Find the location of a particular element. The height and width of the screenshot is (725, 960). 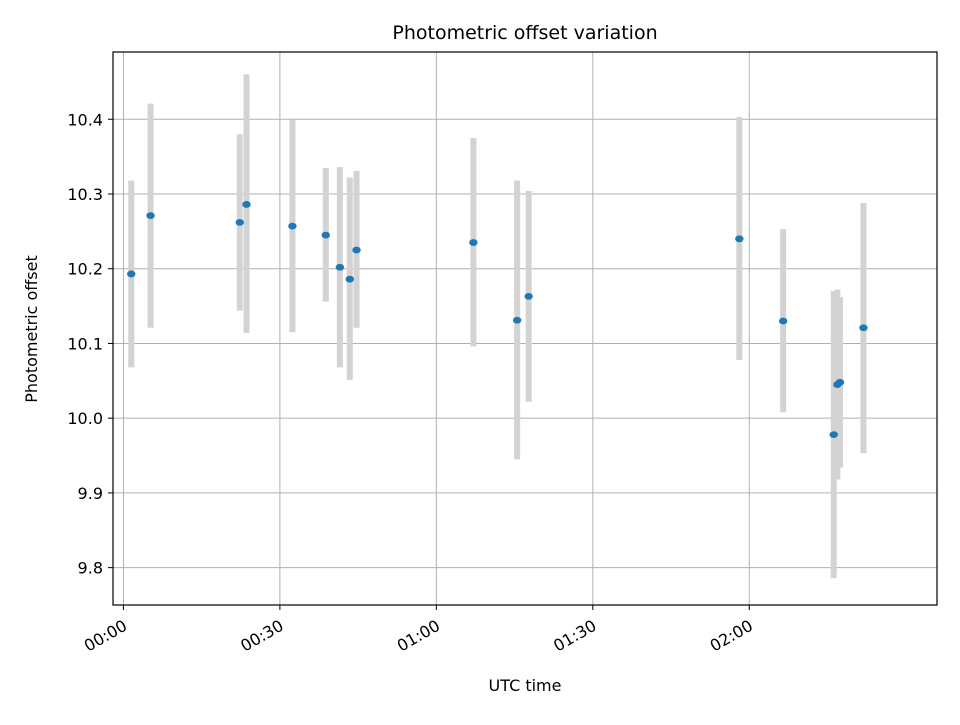

y-tick-label: 10.1 is located at coordinates (85, 343).